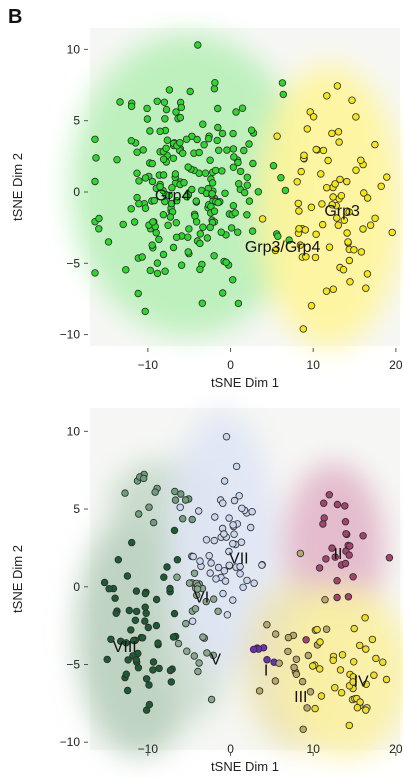 The width and height of the screenshot is (403, 778). I want to click on y-tick-label: 5, so click(76, 121).